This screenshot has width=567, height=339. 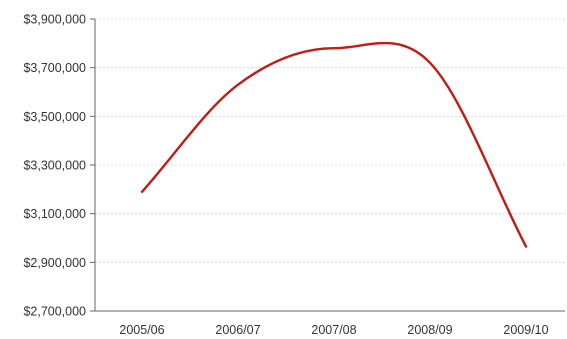 What do you see at coordinates (54, 263) in the screenshot?
I see `y-tick-label: $2,900,000` at bounding box center [54, 263].